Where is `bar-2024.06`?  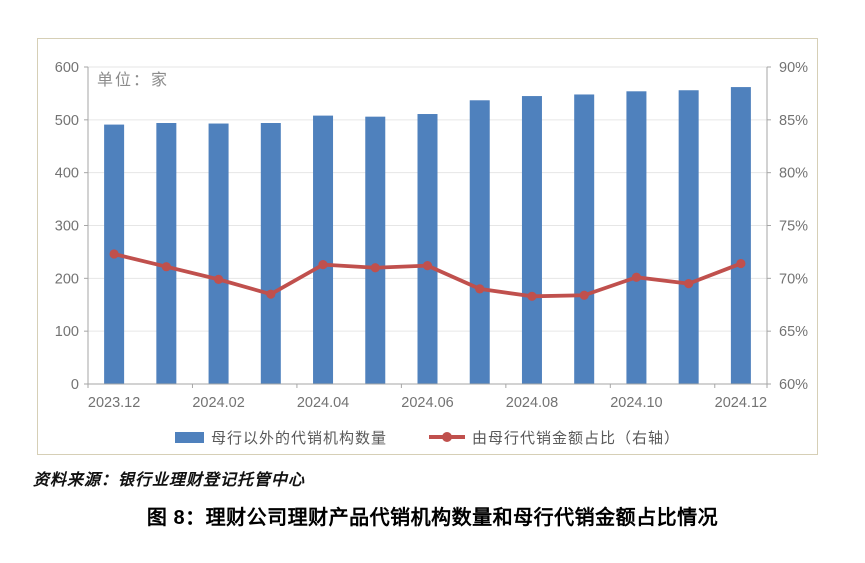
bar-2024.06 is located at coordinates (427, 249).